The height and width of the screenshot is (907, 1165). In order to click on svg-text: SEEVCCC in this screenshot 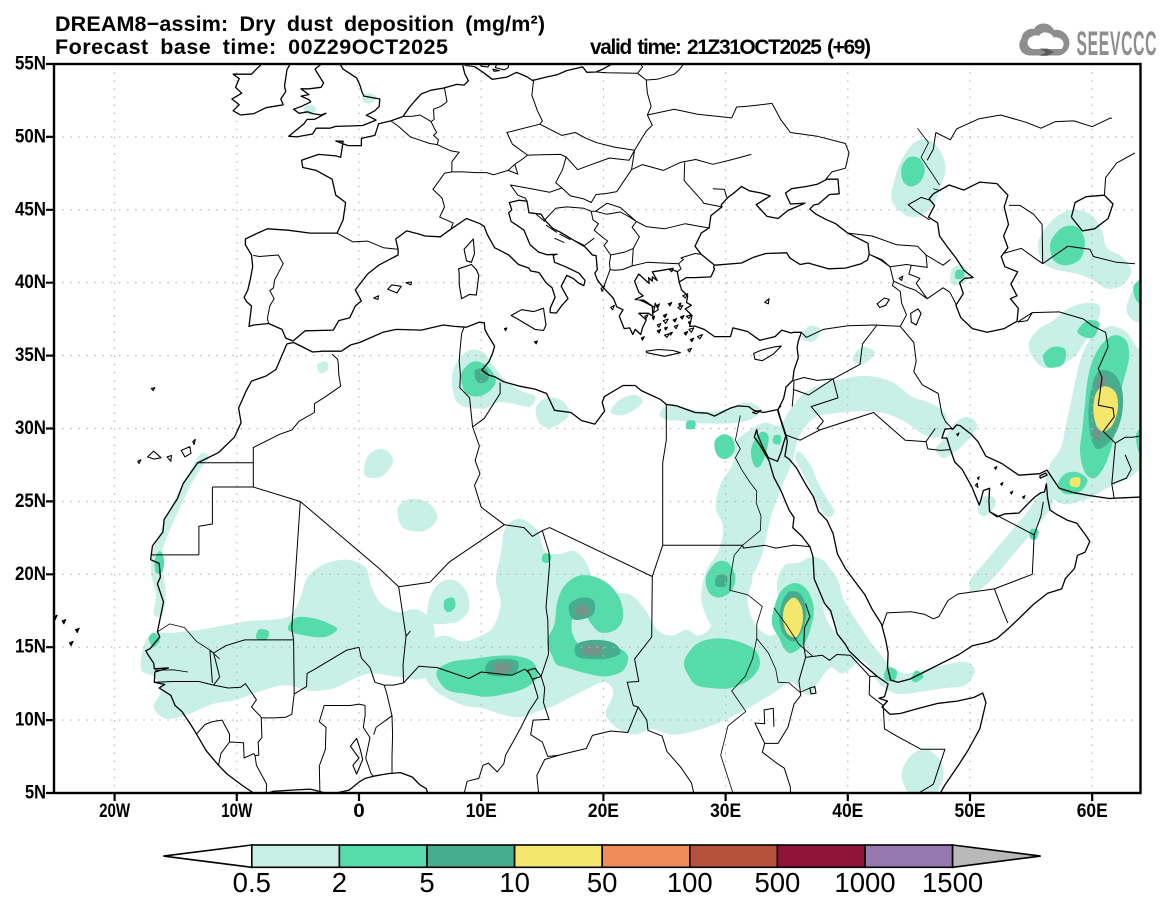, I will do `click(1117, 43)`.